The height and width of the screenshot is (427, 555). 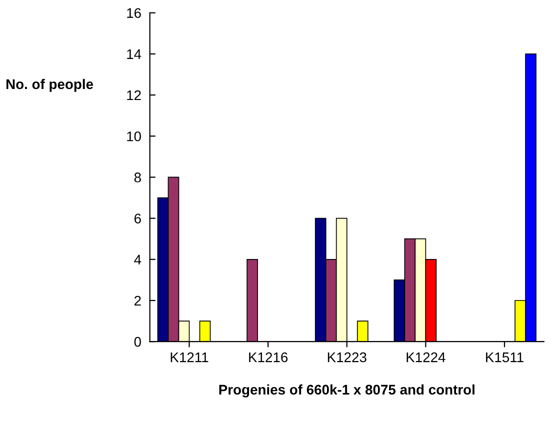 What do you see at coordinates (50, 85) in the screenshot?
I see `y-axis-title: No. of people` at bounding box center [50, 85].